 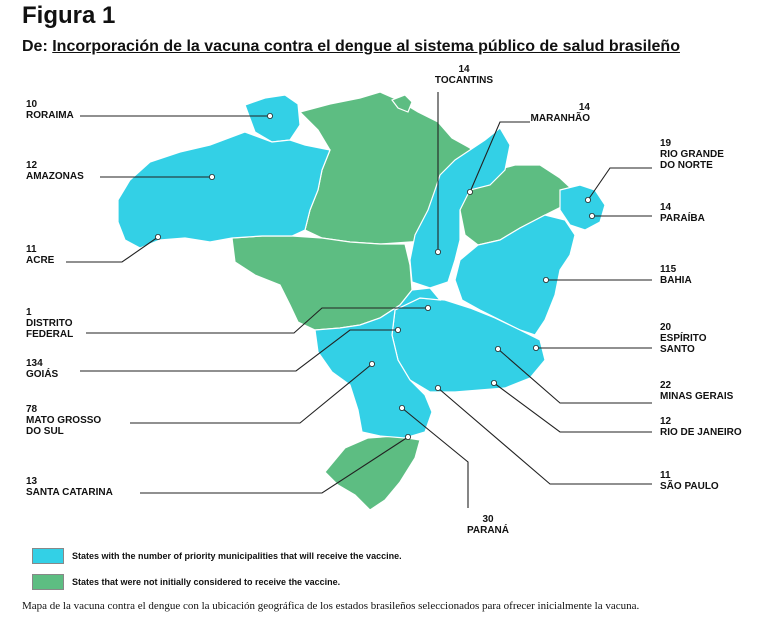 I want to click on state-name: PARAÍBA, so click(x=682, y=217).